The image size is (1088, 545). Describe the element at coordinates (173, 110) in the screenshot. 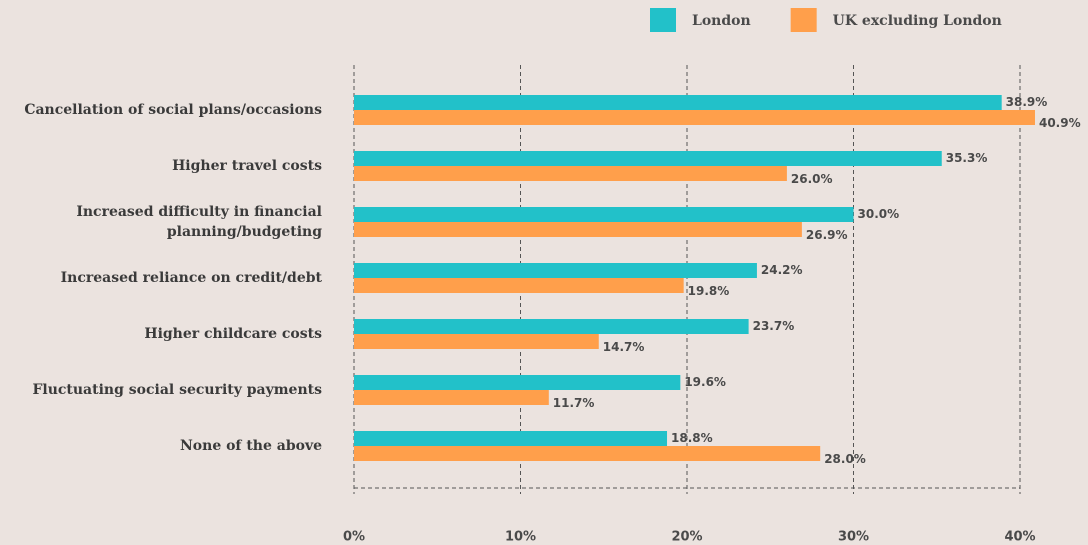

I see `category-label: Cancellation of social plans/occasions` at that location.